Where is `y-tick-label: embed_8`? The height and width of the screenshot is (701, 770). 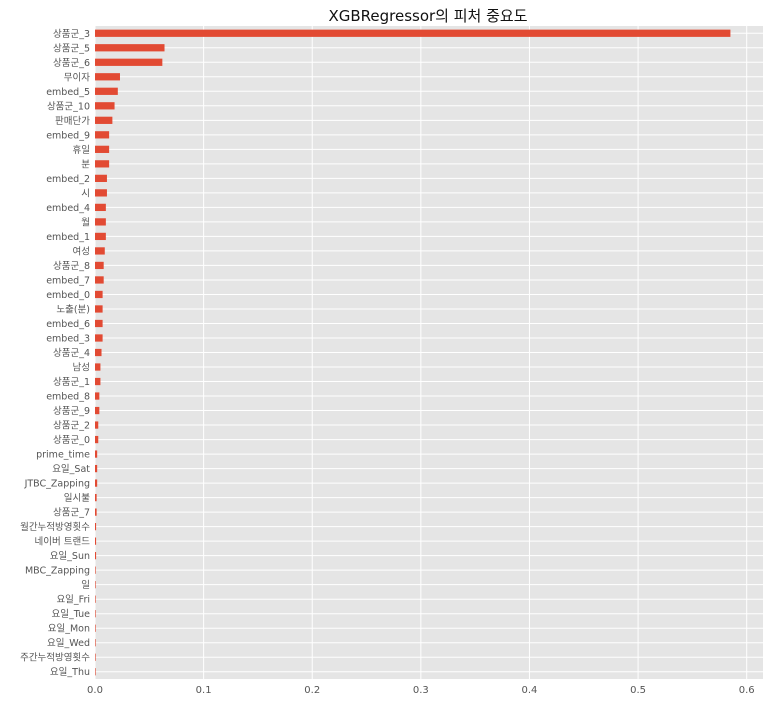
y-tick-label: embed_8 is located at coordinates (68, 397).